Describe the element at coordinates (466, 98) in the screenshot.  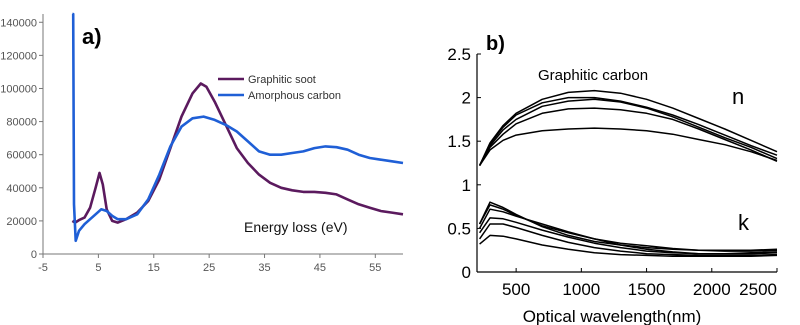
I see `panel-b-ytick-label: 2` at that location.